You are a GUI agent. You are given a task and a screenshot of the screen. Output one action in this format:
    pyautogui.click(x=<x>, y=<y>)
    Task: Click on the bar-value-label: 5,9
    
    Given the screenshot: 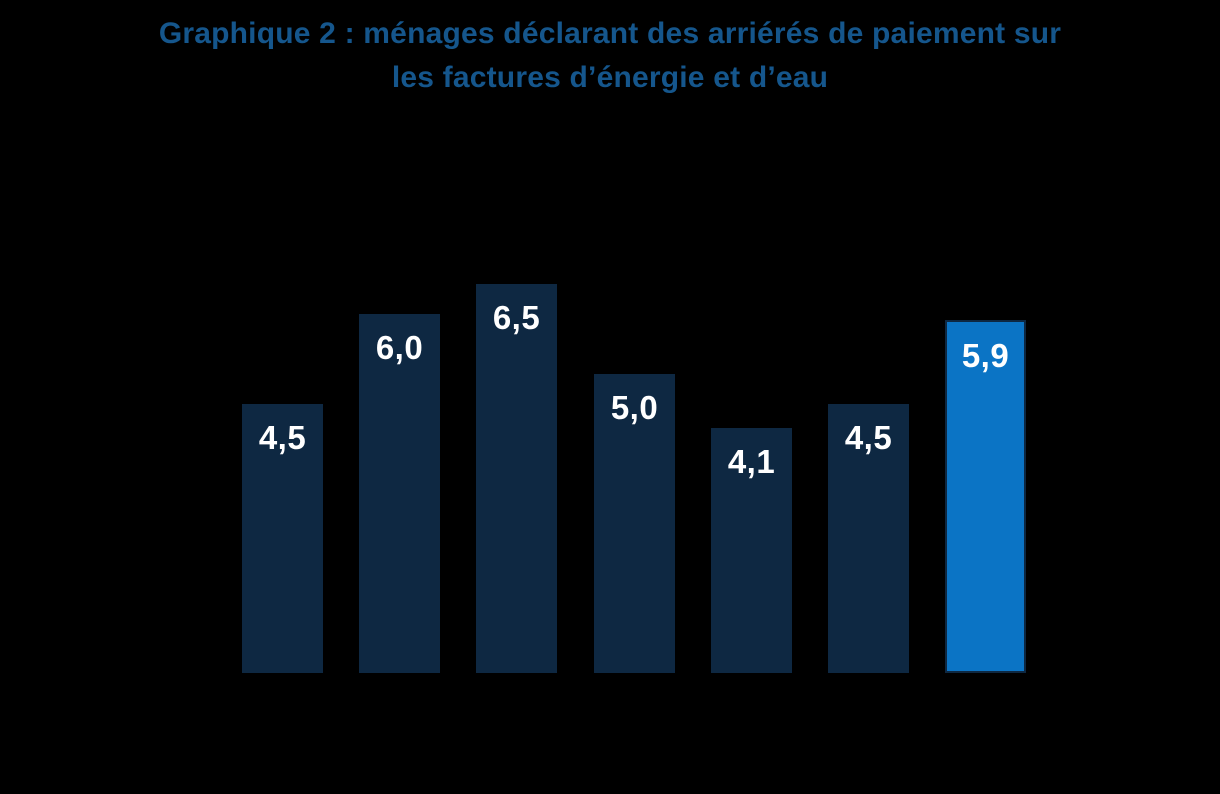 What is the action you would take?
    pyautogui.click(x=985, y=355)
    